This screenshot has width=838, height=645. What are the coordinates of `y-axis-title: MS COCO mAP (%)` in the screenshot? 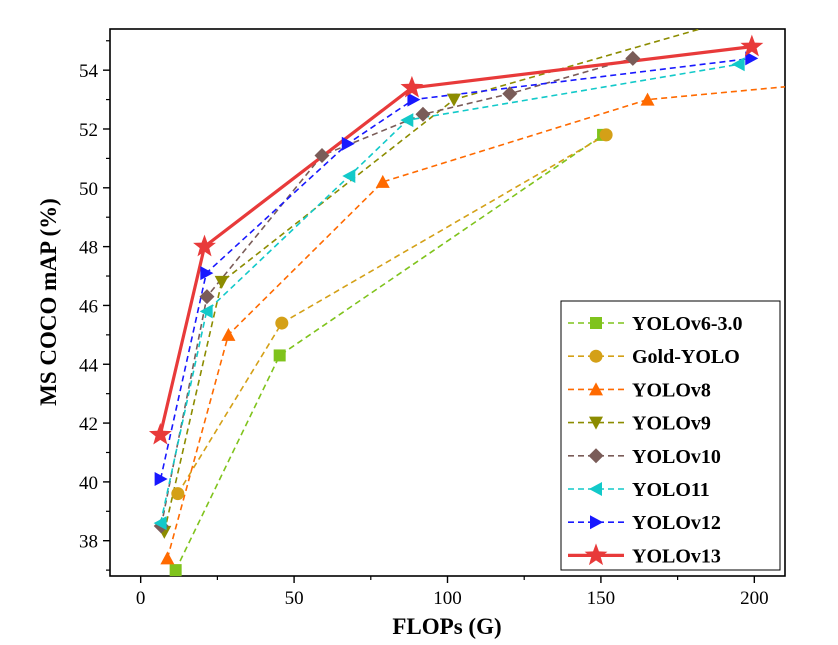 It's located at (48, 302).